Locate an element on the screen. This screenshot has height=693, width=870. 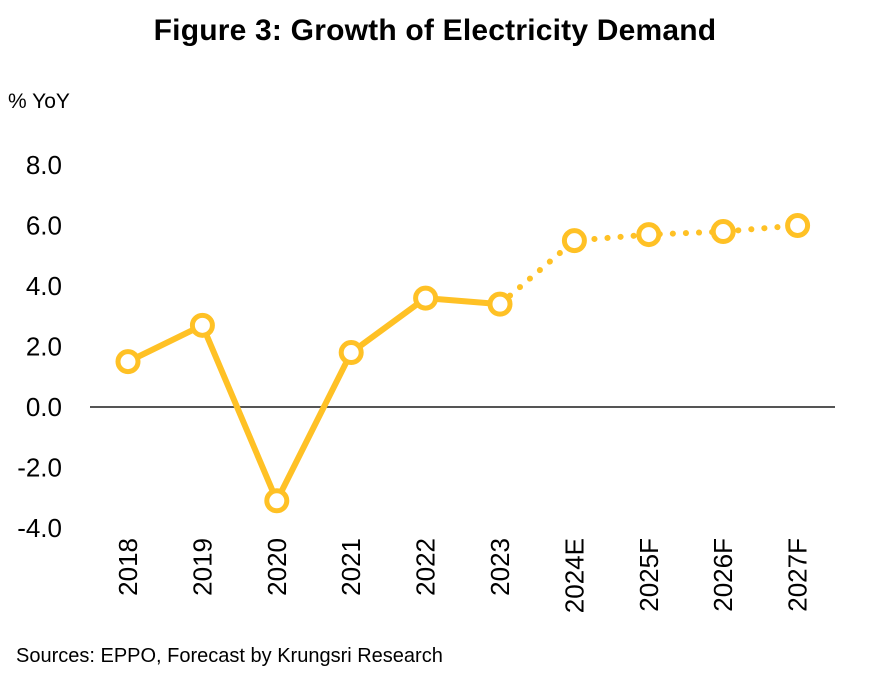
y-tick-label: -4.0 is located at coordinates (39, 528).